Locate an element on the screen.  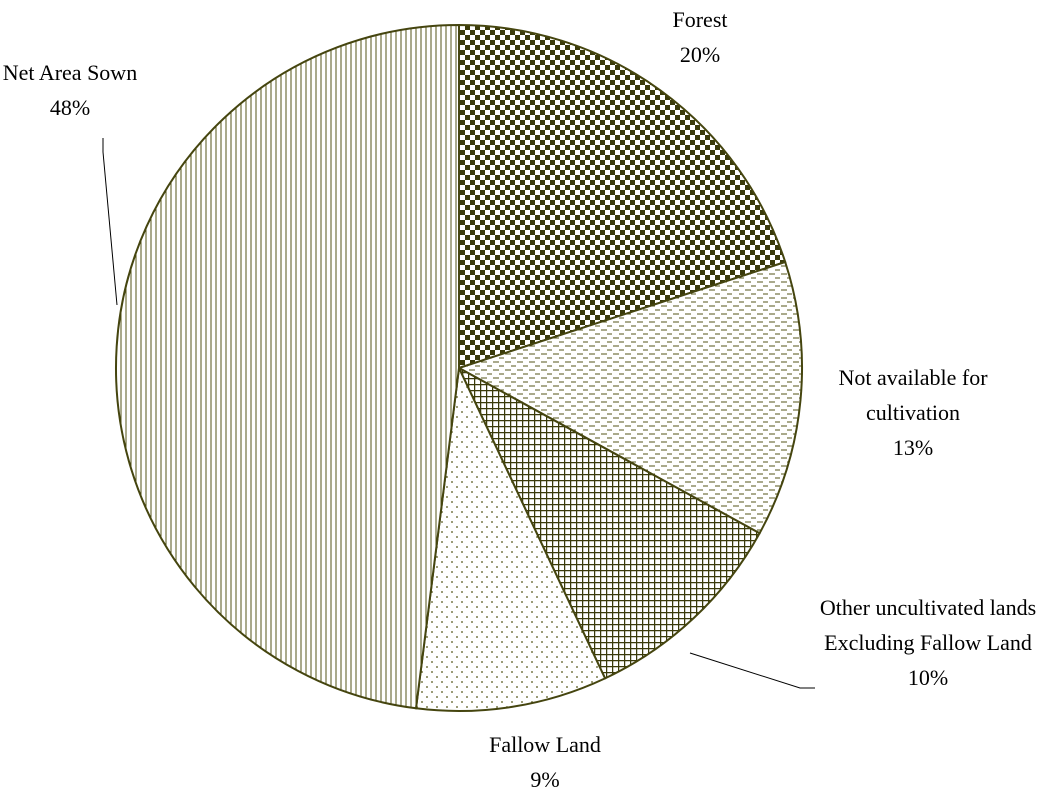
slice-label: Not available for cultivation 13% is located at coordinates (913, 412).